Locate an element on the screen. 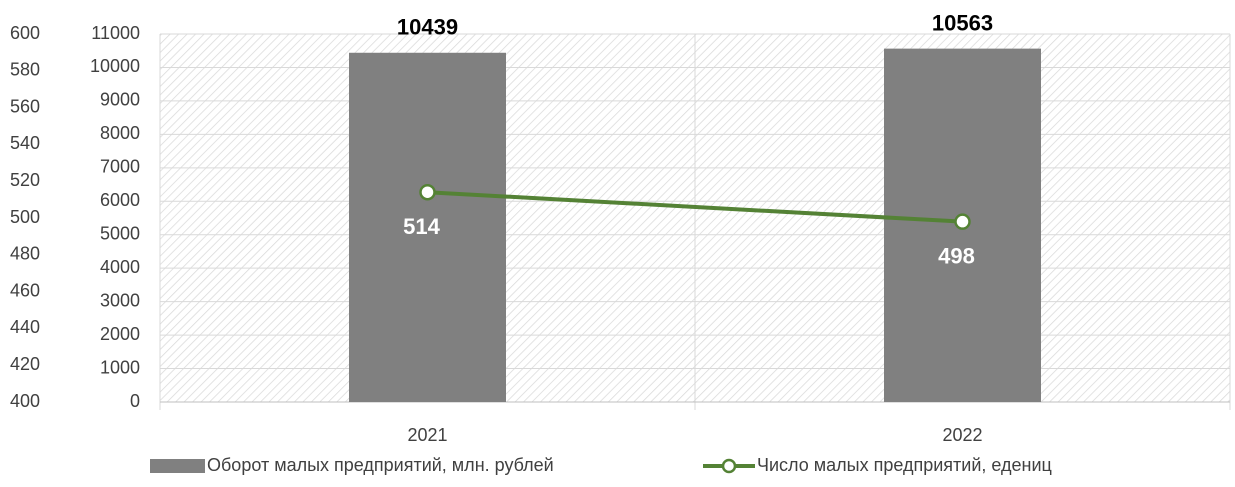 The width and height of the screenshot is (1235, 487). legend-swatch is located at coordinates (177, 466).